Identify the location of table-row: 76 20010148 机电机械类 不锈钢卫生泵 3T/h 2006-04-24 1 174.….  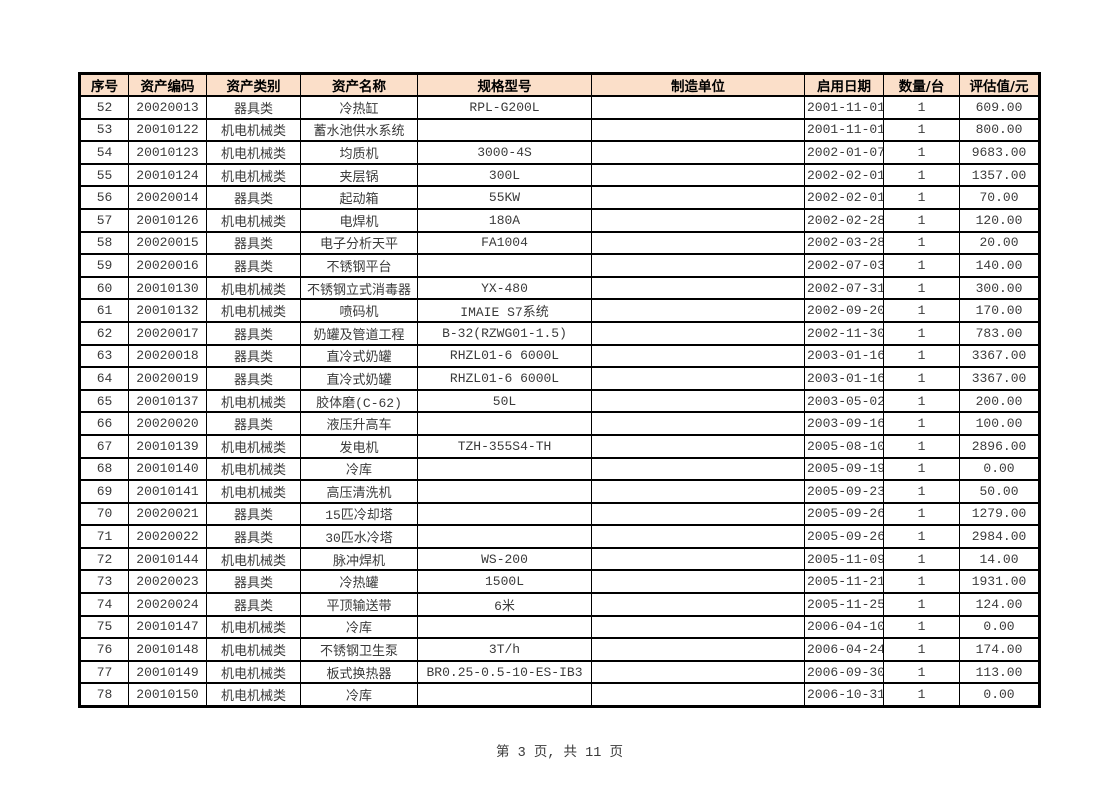
(559, 649).